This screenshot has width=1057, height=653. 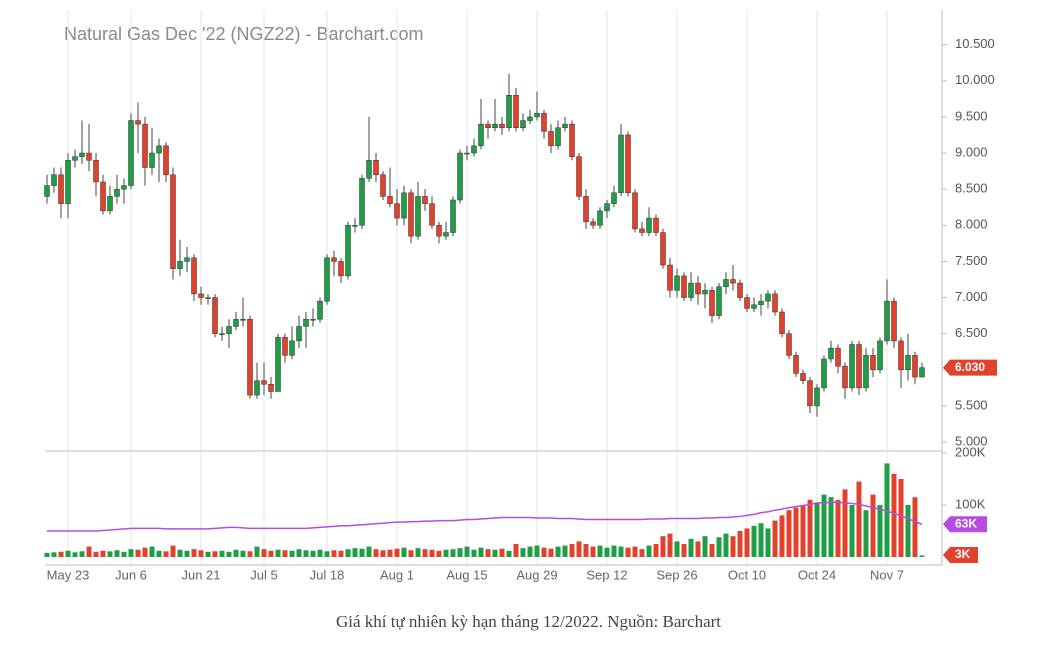 What do you see at coordinates (263, 574) in the screenshot?
I see `x-tick-label: Jul 5` at bounding box center [263, 574].